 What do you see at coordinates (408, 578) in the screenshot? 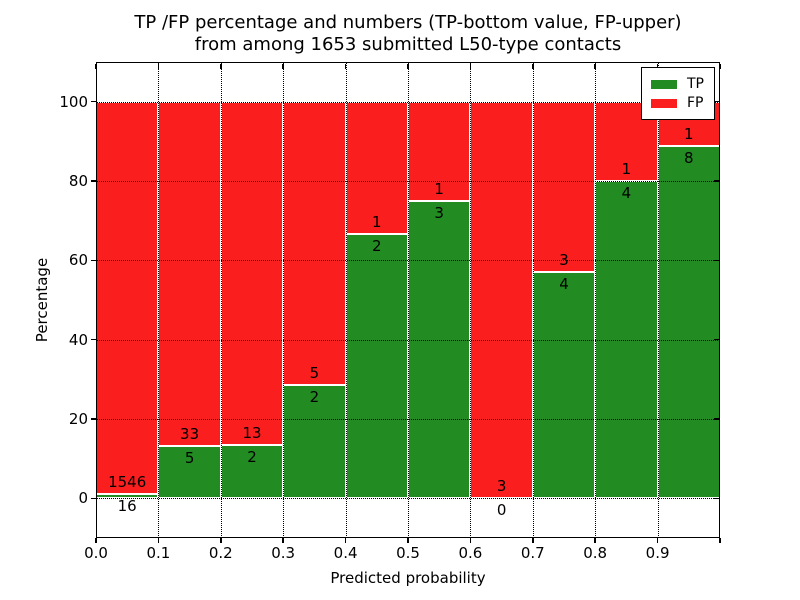
I see `x-axis-label: Predicted probability` at bounding box center [408, 578].